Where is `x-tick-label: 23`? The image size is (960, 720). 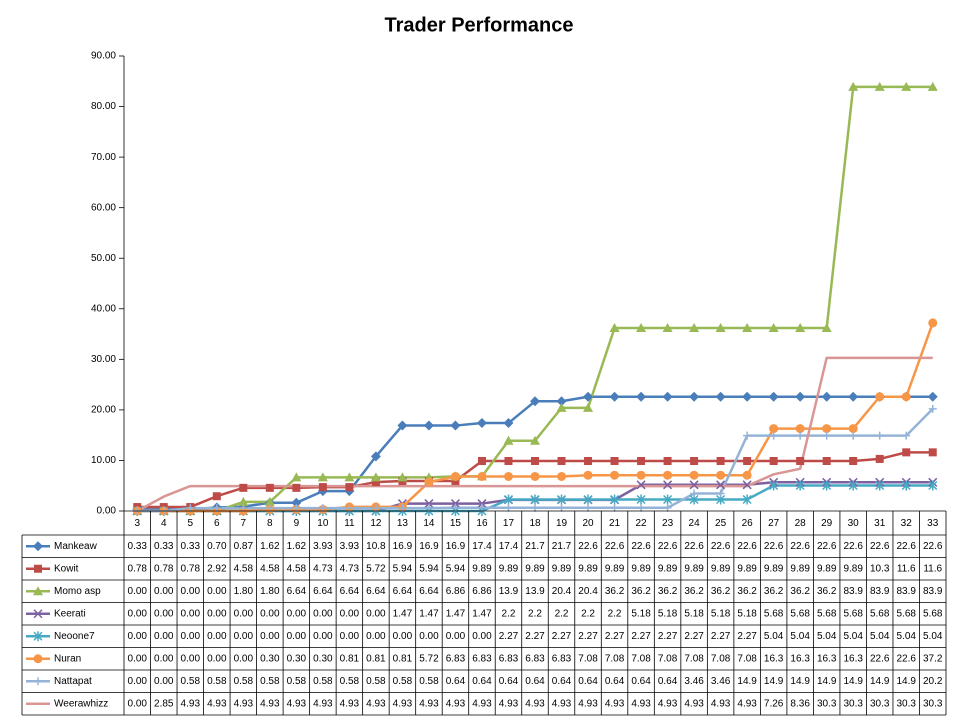 x-tick-label: 23 is located at coordinates (668, 523).